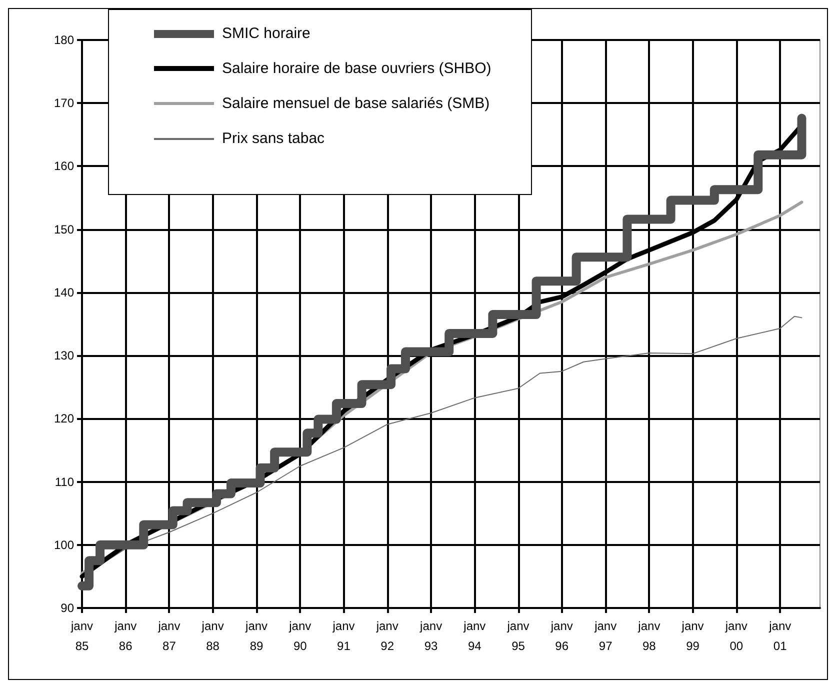 The height and width of the screenshot is (691, 838). Describe the element at coordinates (82, 636) in the screenshot. I see `x-tick-label: janv 85` at that location.